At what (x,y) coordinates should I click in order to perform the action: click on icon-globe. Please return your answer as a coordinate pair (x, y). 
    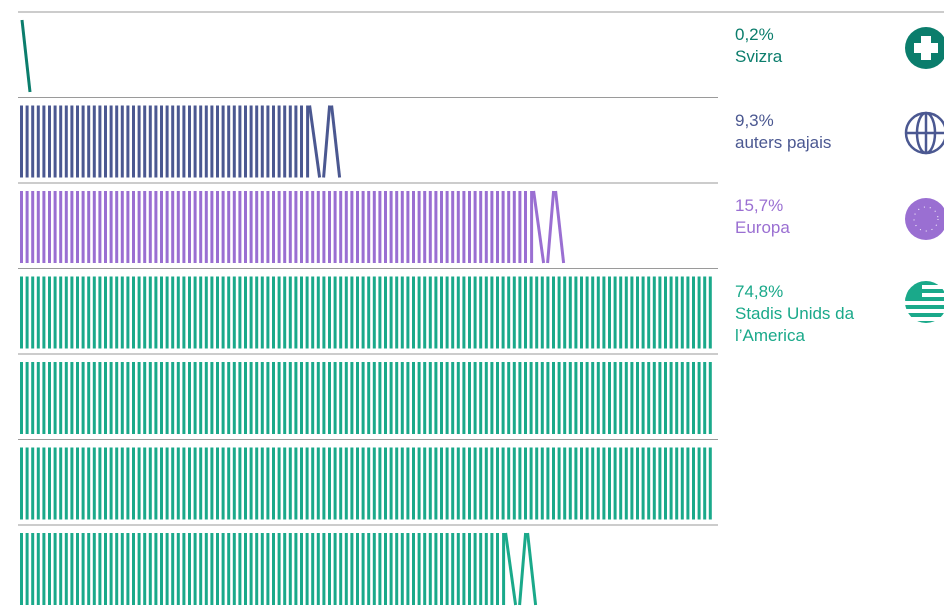
    Looking at the image, I should click on (924, 133).